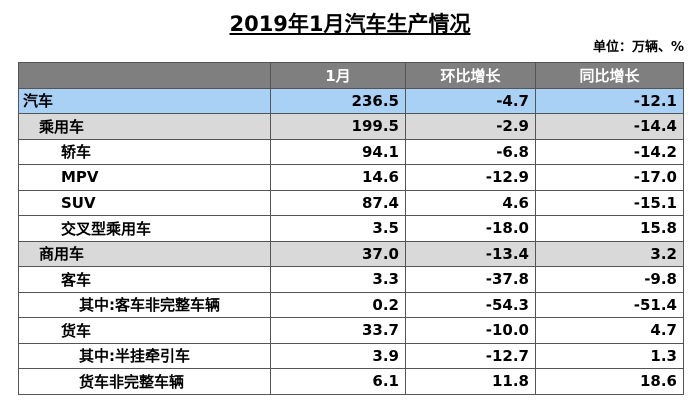 This screenshot has width=700, height=420. Describe the element at coordinates (144, 228) in the screenshot. I see `row-label: 交叉型乘用车` at that location.